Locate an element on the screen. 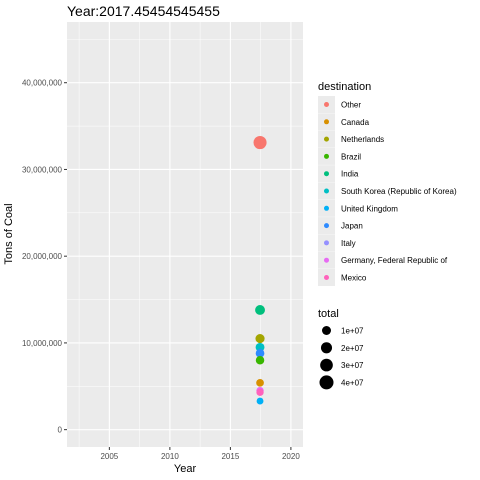 Image resolution: width=480 pixels, height=480 pixels. color-legend-label: Japan is located at coordinates (352, 226).